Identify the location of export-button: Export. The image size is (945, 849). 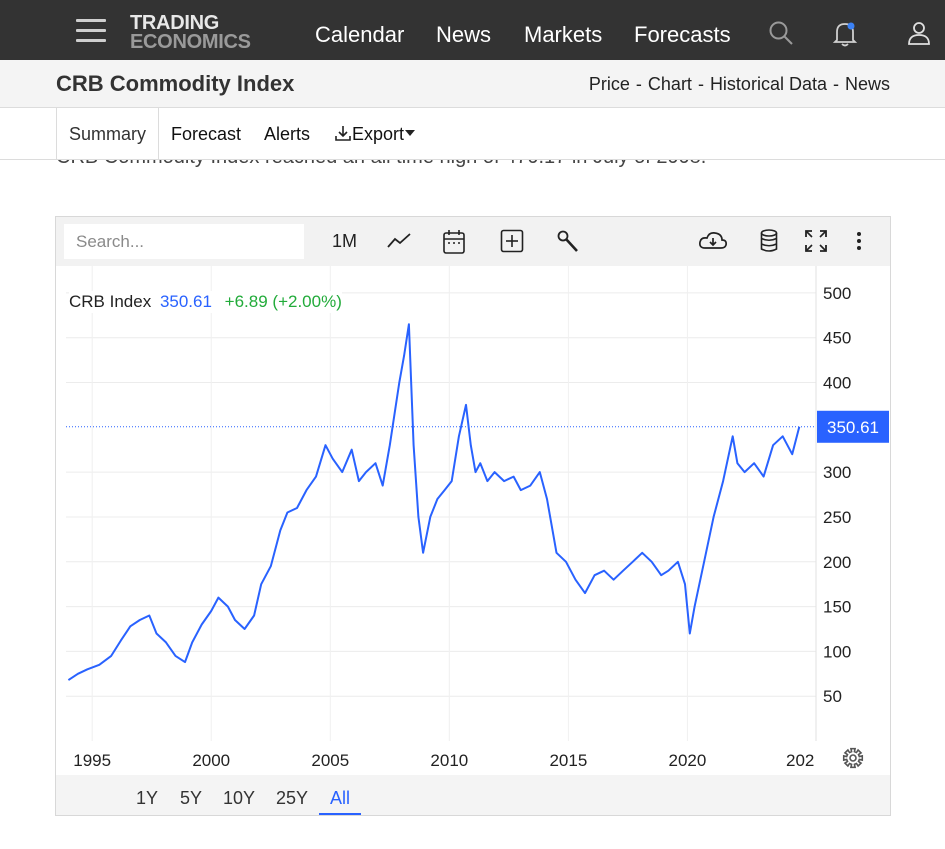
(375, 134).